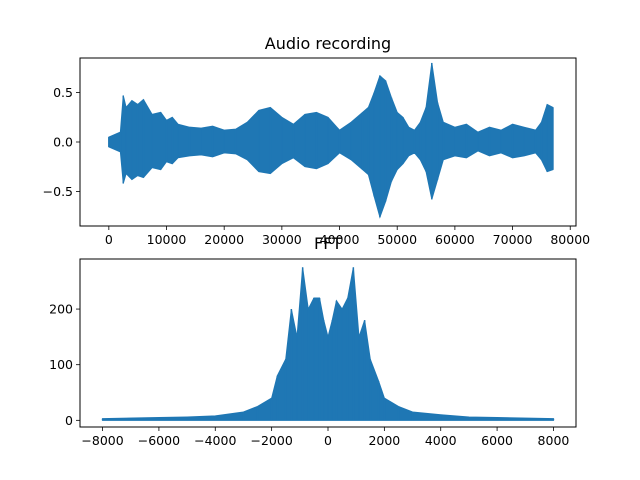  What do you see at coordinates (513, 239) in the screenshot?
I see `audio-x-tick-label: 70000` at bounding box center [513, 239].